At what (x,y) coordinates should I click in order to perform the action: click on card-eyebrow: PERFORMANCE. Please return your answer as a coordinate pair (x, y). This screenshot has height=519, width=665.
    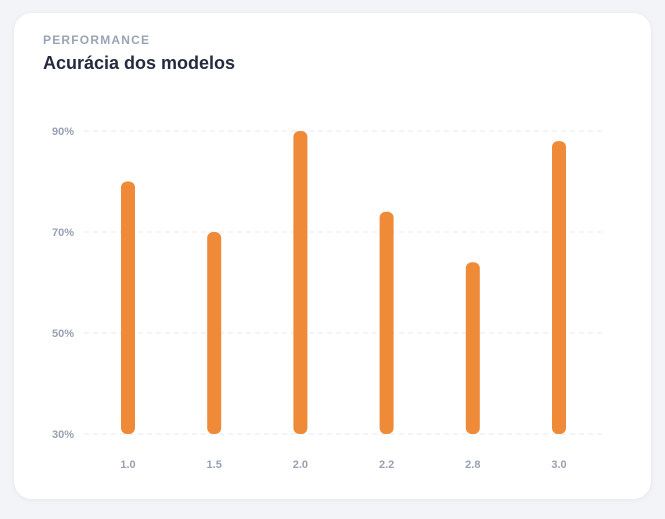
    Looking at the image, I should click on (97, 40).